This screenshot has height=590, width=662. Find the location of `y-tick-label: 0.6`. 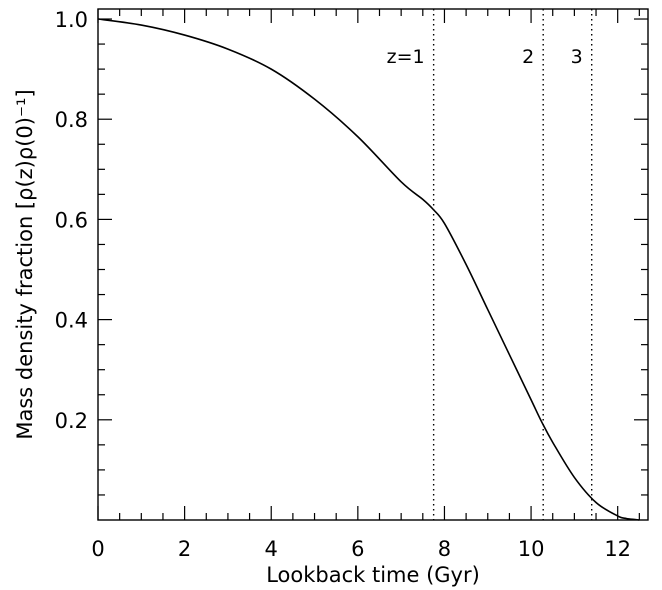

y-tick-label: 0.6 is located at coordinates (71, 220).